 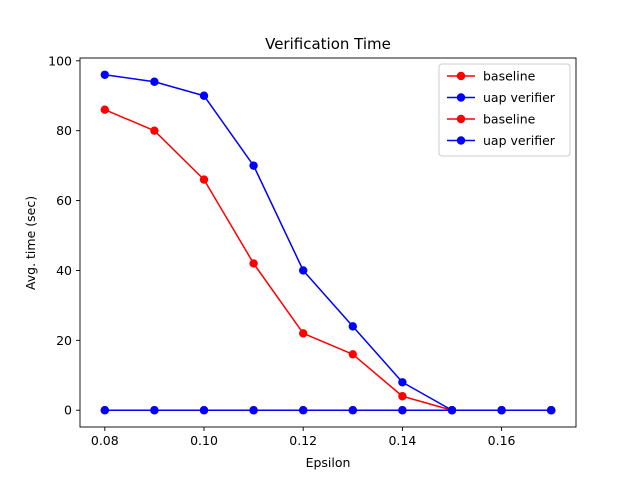 I want to click on x-tick-label: 0.12, so click(x=303, y=440).